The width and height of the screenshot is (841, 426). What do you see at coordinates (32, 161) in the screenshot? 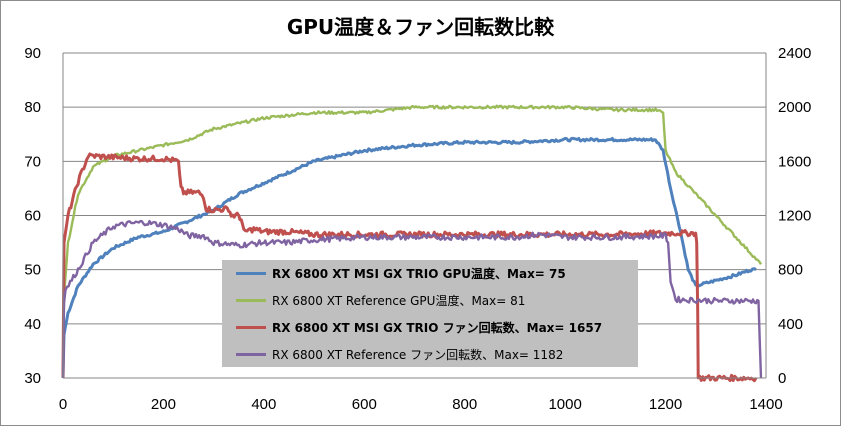
I see `y-left-tick-label: 70` at bounding box center [32, 161].